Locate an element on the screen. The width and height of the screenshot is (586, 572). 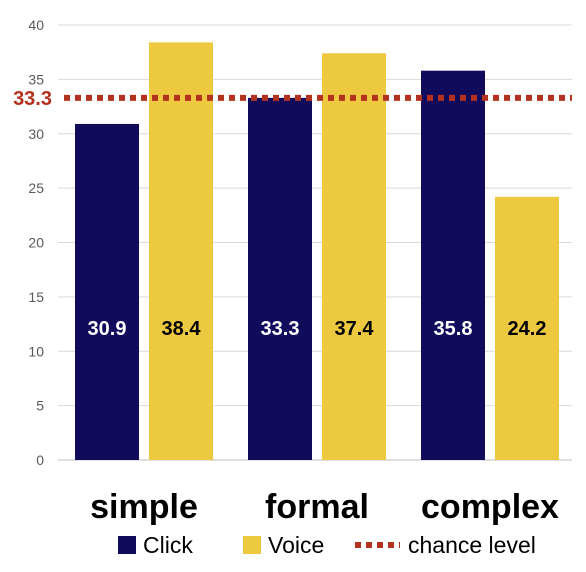
category-labels: simple formal complex is located at coordinates (324, 507).